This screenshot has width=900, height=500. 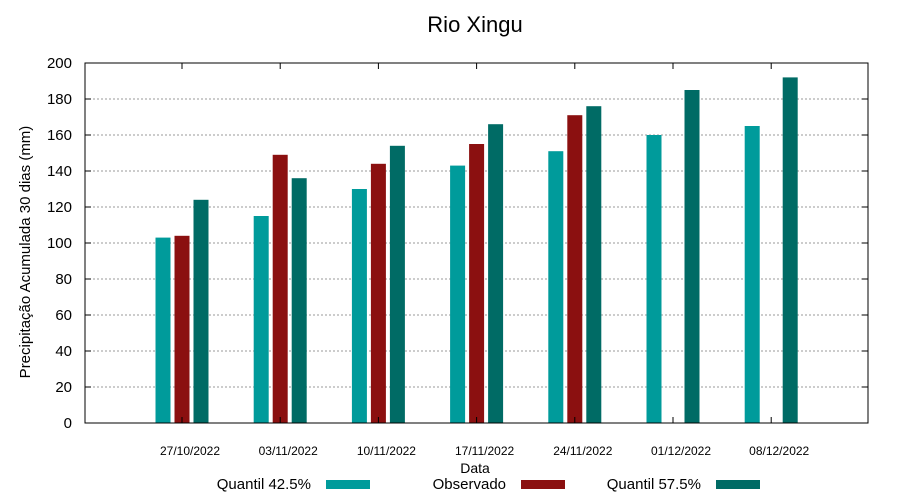 What do you see at coordinates (654, 484) in the screenshot?
I see `legend-label: Quantil 57.5%` at bounding box center [654, 484].